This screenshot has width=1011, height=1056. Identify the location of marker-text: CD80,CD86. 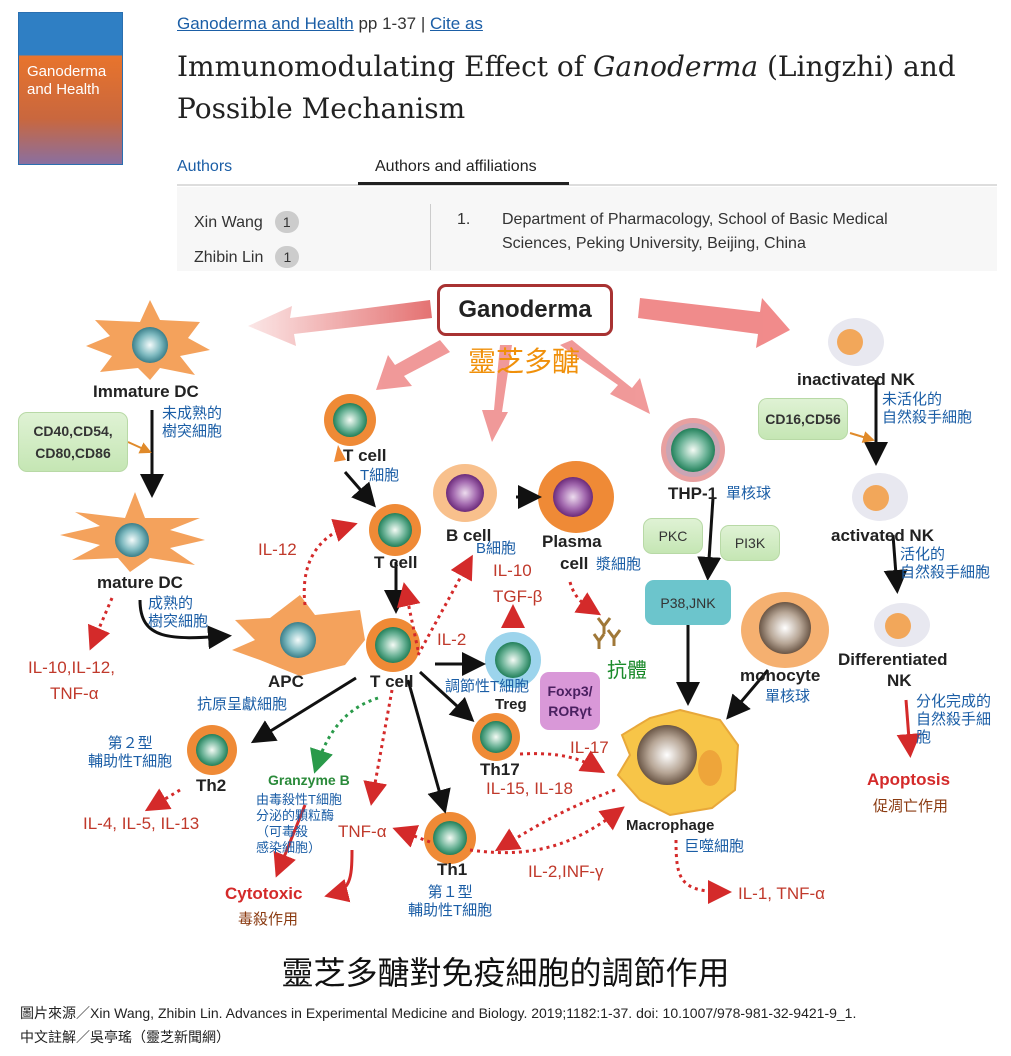
(73, 453).